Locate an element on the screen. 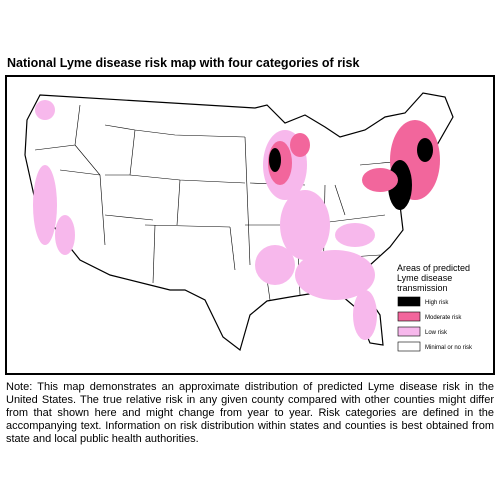 The height and width of the screenshot is (500, 500). legend-label: High risk is located at coordinates (437, 303).